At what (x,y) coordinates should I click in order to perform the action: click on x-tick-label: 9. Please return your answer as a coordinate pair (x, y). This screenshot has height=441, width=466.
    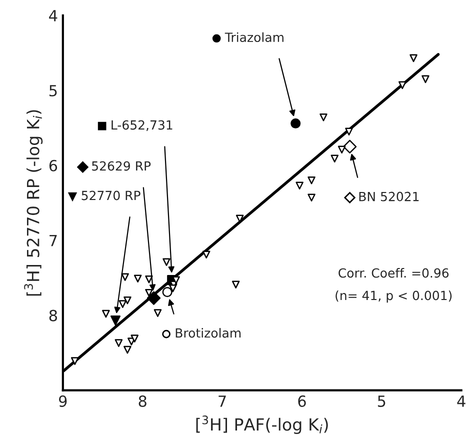
    Looking at the image, I should click on (63, 401).